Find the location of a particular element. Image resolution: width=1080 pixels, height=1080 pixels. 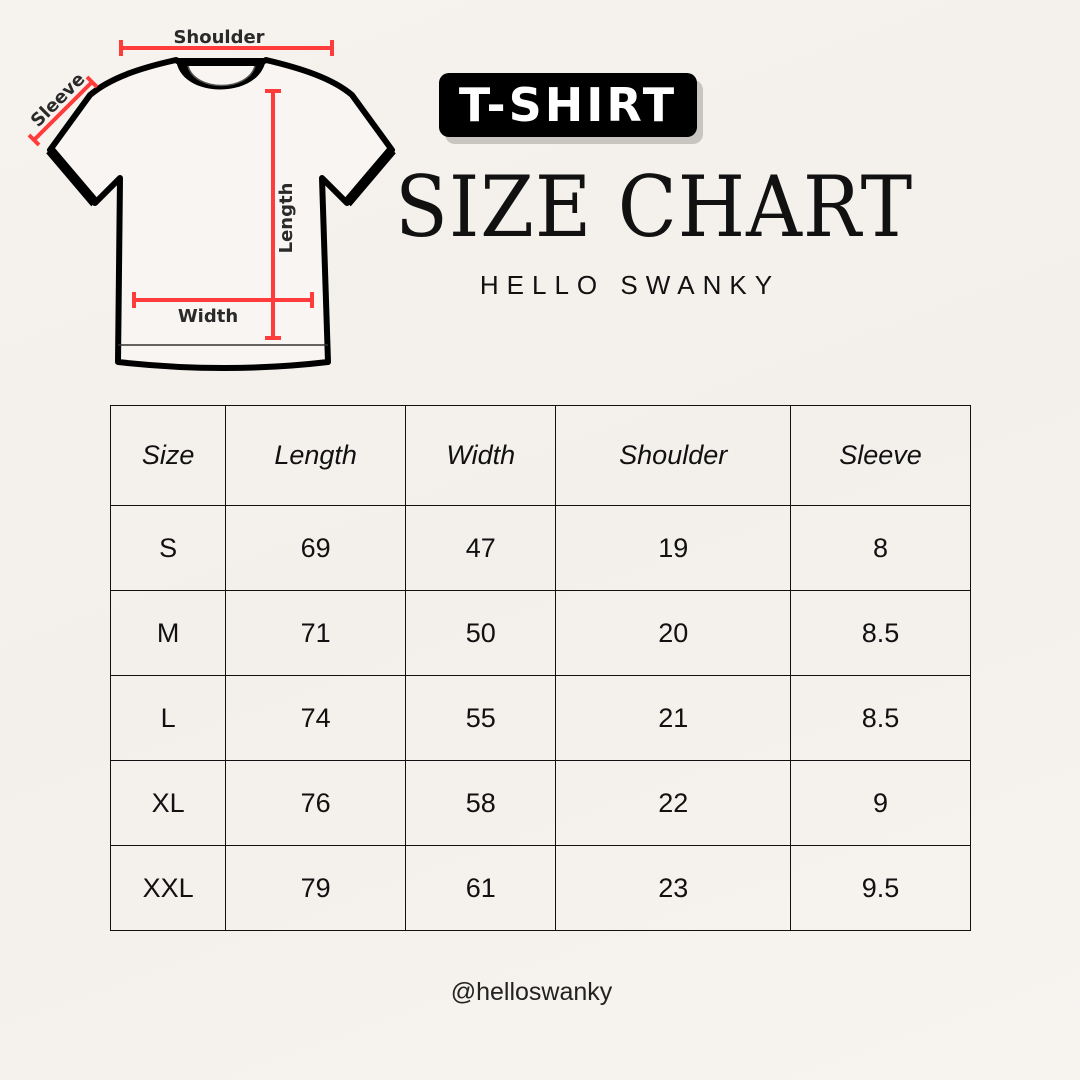

table-cell: 19 is located at coordinates (673, 548).